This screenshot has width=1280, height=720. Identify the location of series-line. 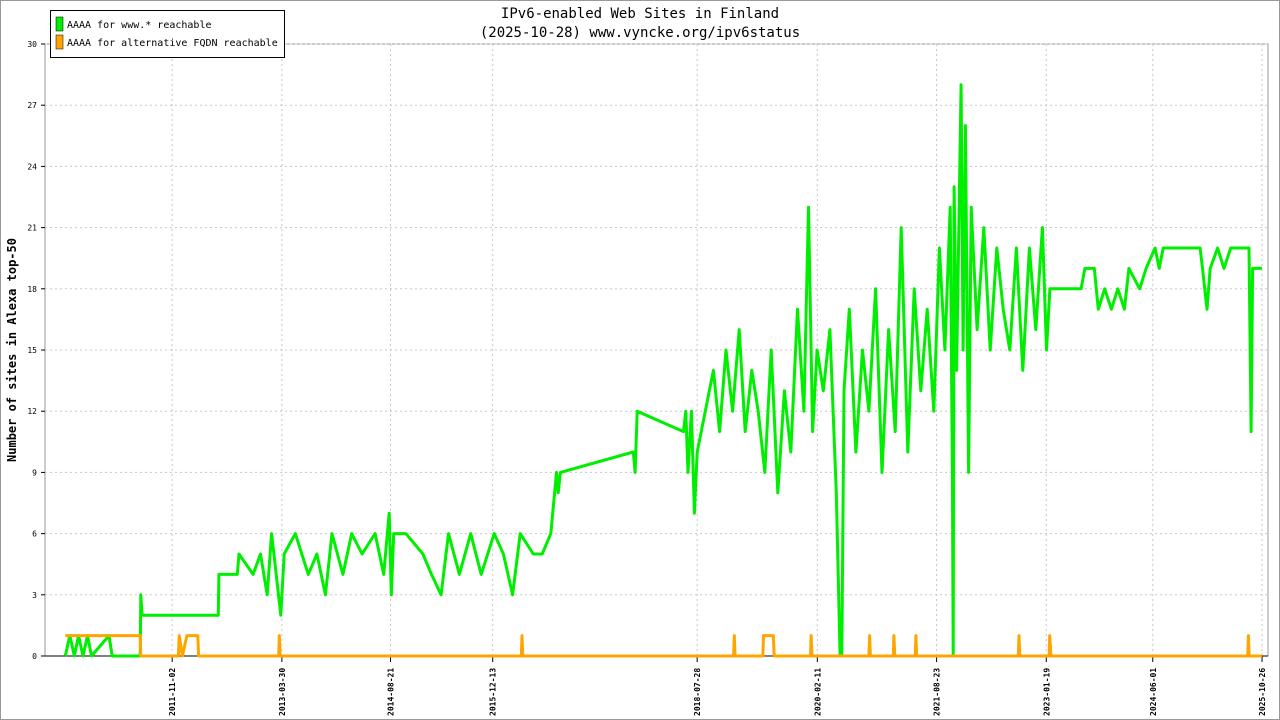
(663, 646).